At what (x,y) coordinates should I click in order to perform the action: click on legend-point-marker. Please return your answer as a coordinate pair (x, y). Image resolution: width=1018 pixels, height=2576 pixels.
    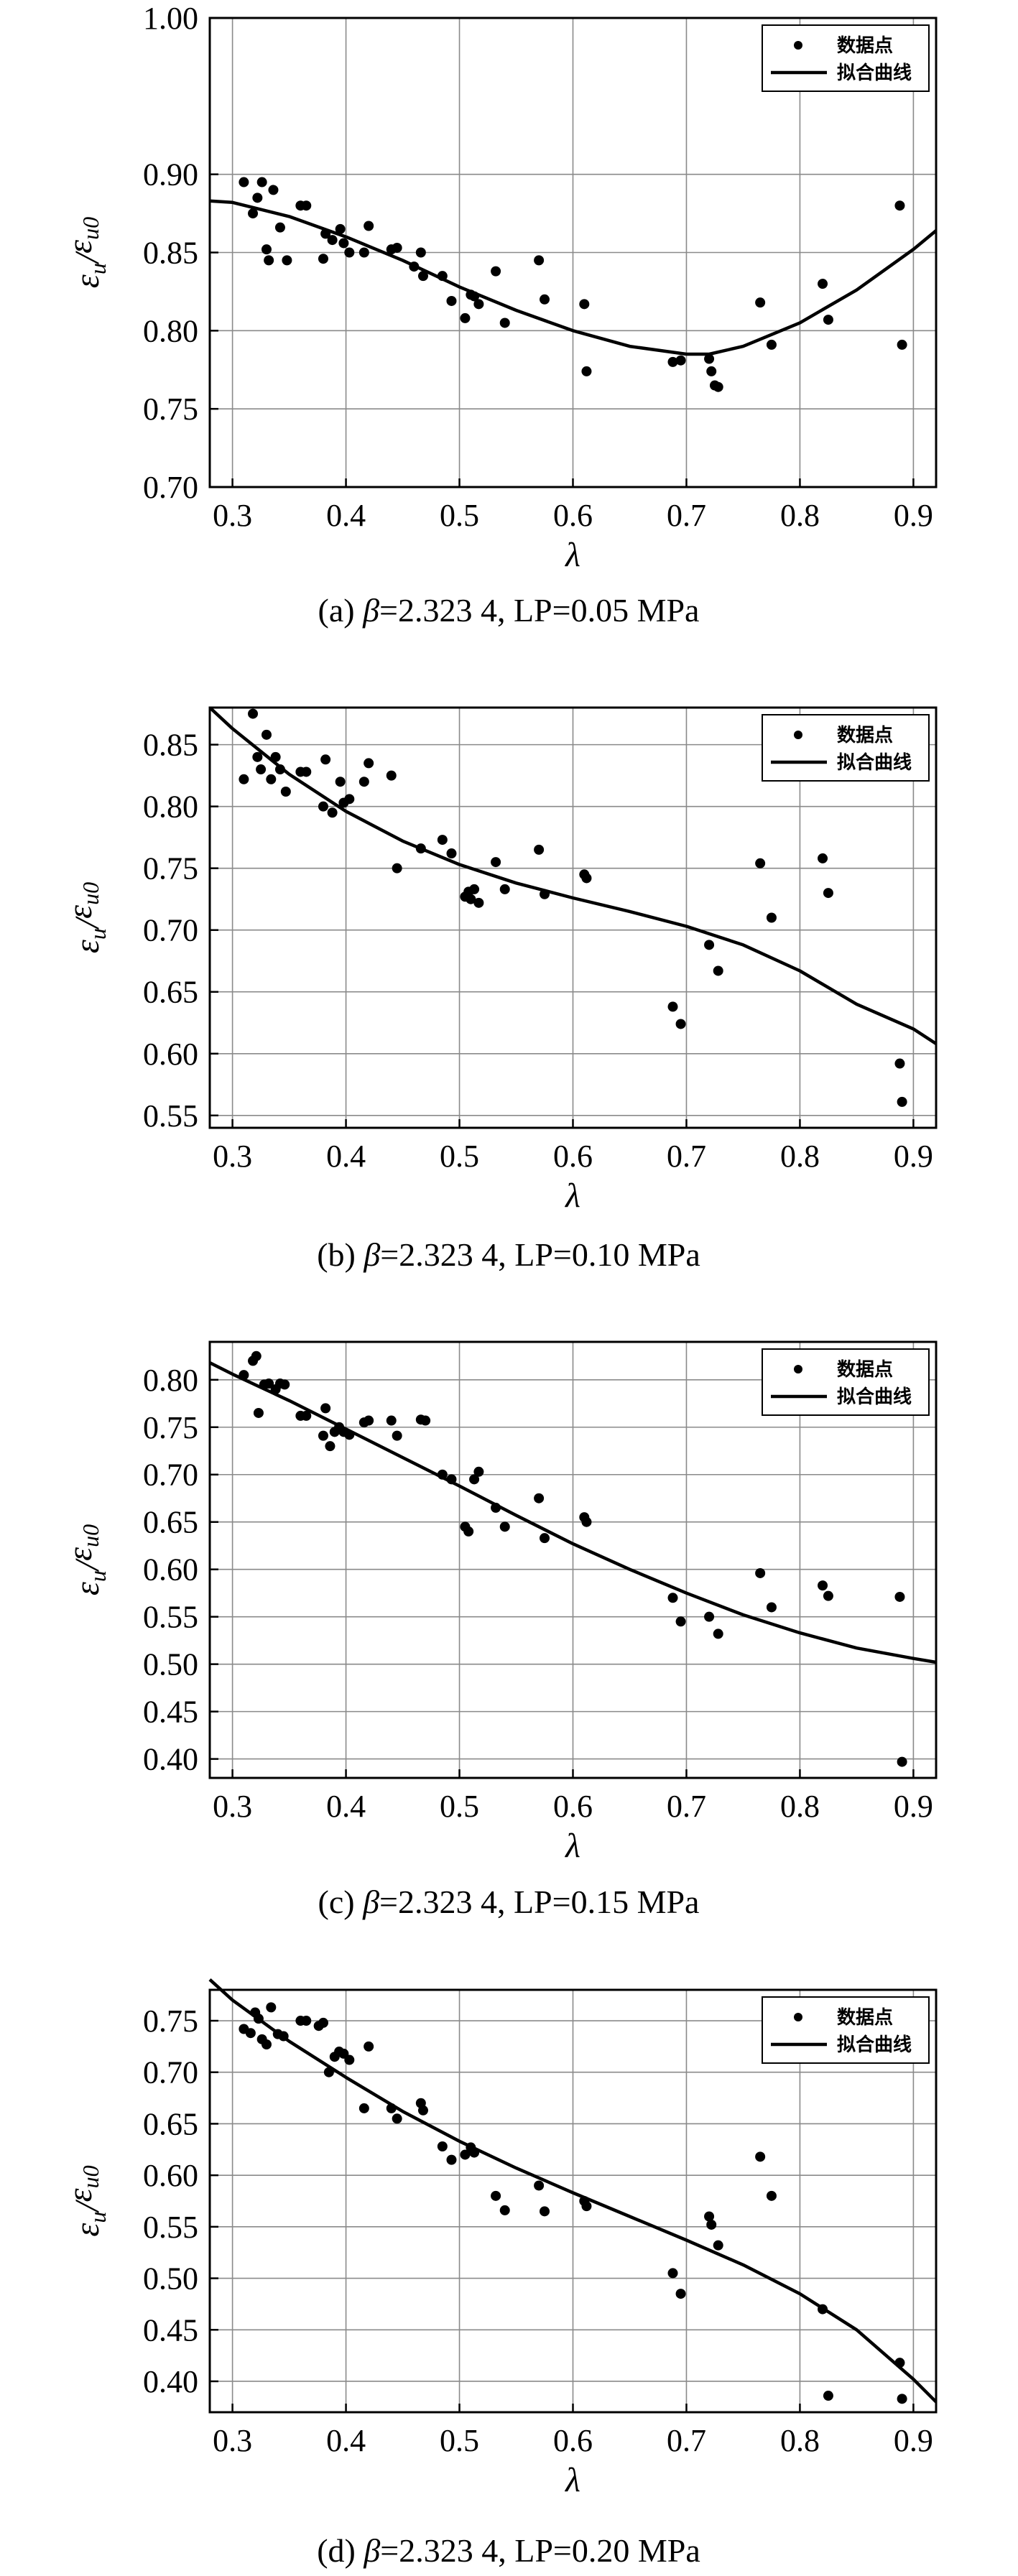
    Looking at the image, I should click on (798, 735).